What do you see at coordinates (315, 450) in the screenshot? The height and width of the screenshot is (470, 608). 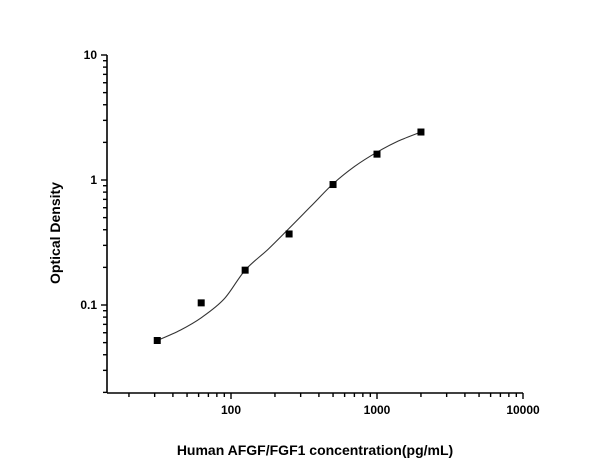 I see `x-axis-title: Human AFGF/FGF1 concentration(pg/mL)` at bounding box center [315, 450].